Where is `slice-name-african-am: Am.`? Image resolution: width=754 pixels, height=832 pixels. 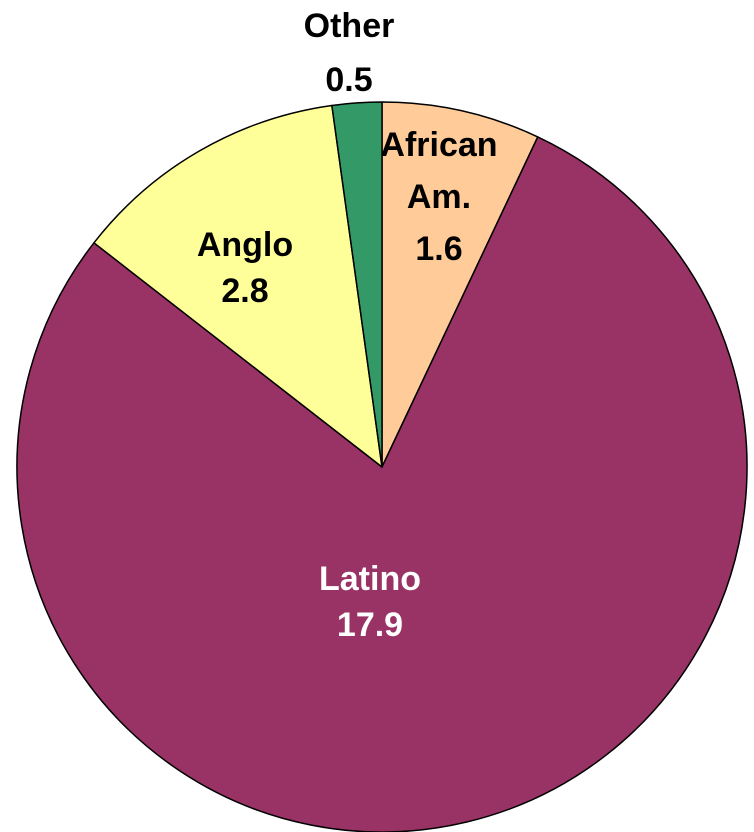
slice-name-african-am: Am. is located at coordinates (439, 197).